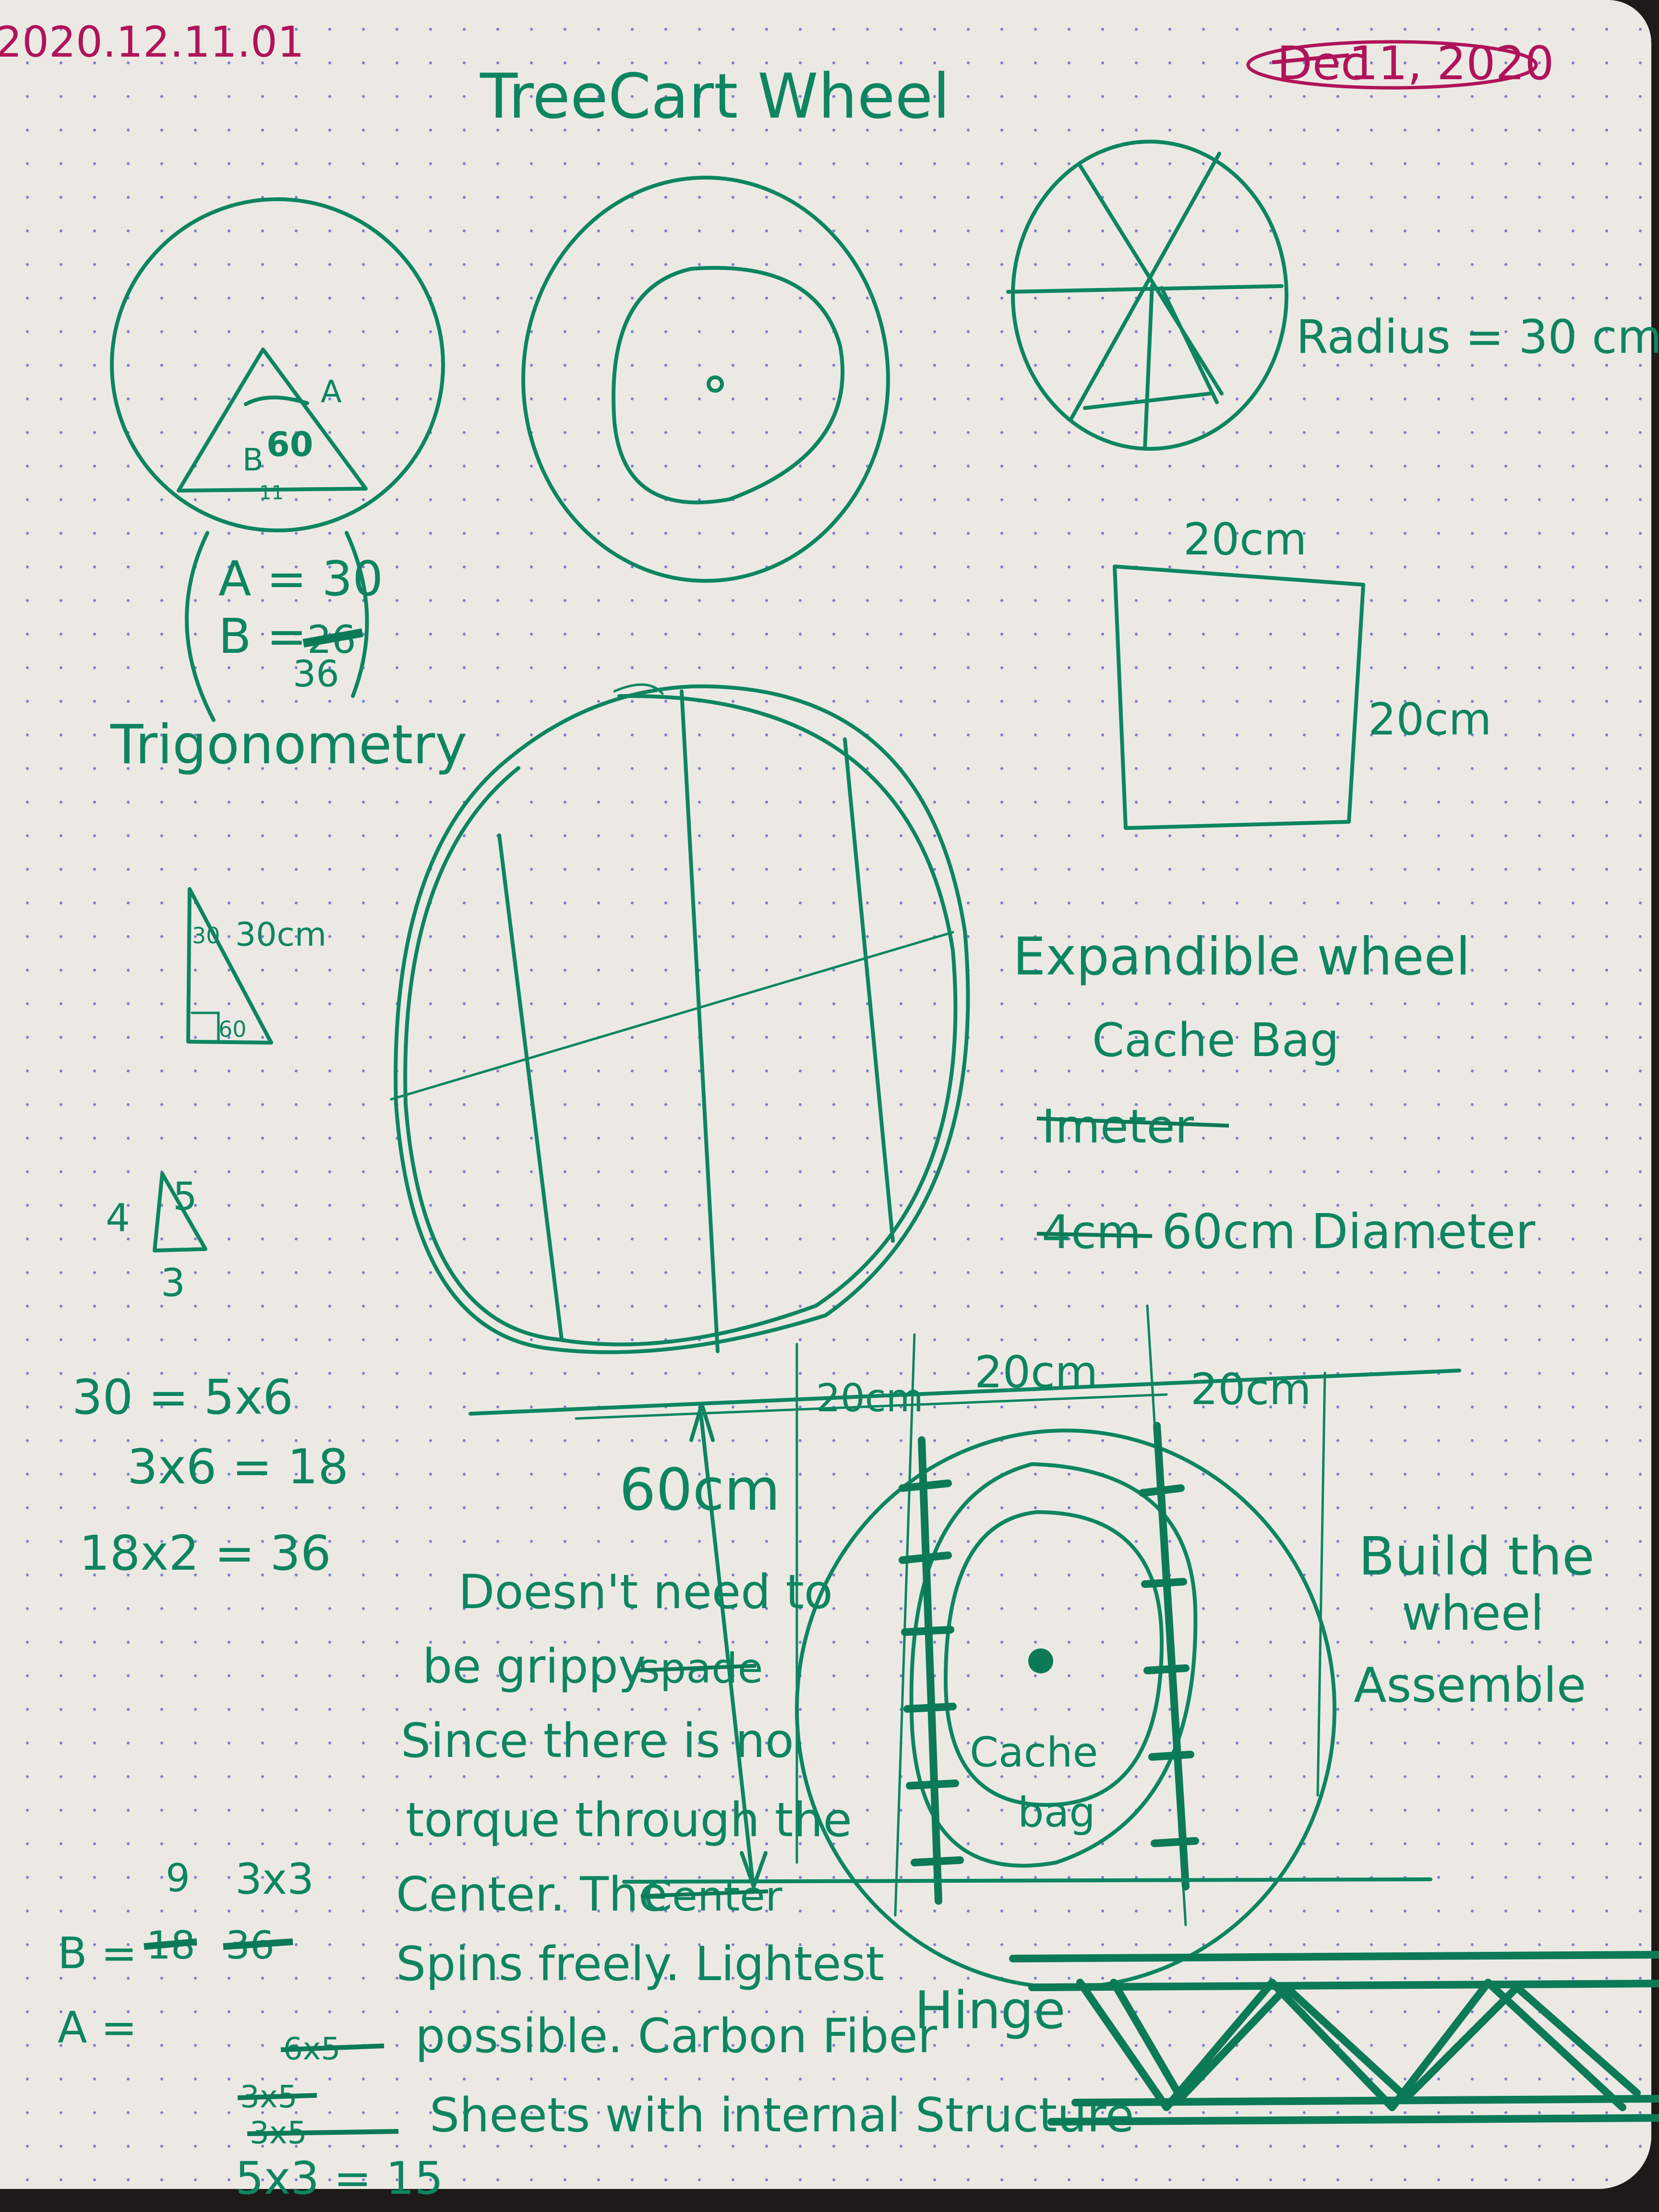 The height and width of the screenshot is (2212, 1659). I want to click on build-note-3: Assemble, so click(1470, 1685).